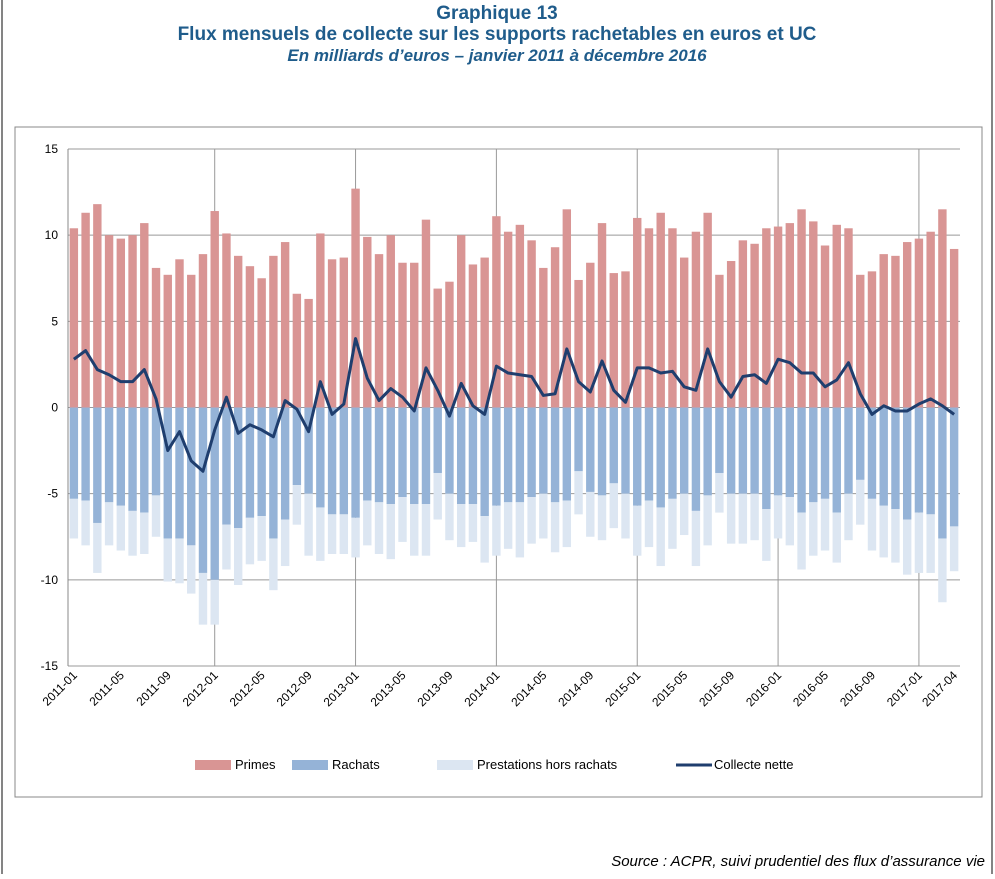 The width and height of the screenshot is (995, 879). I want to click on x-tick-label: 2014-01, so click(481, 688).